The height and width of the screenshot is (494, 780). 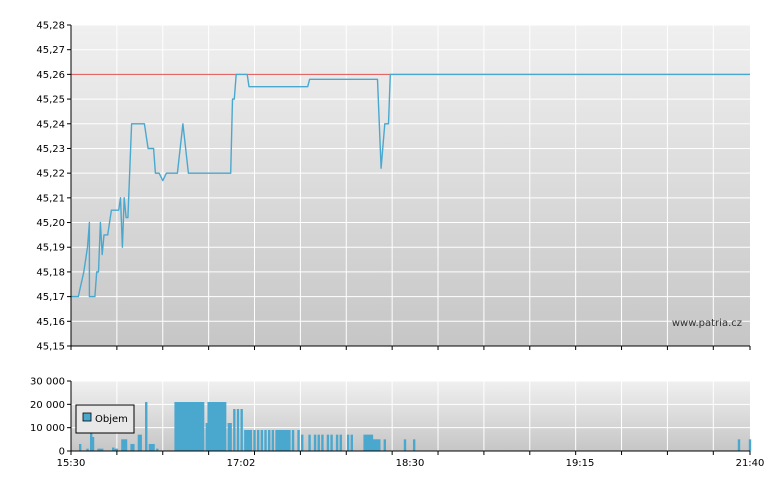 I want to click on y-tick-label: 45,21, so click(x=50, y=198).